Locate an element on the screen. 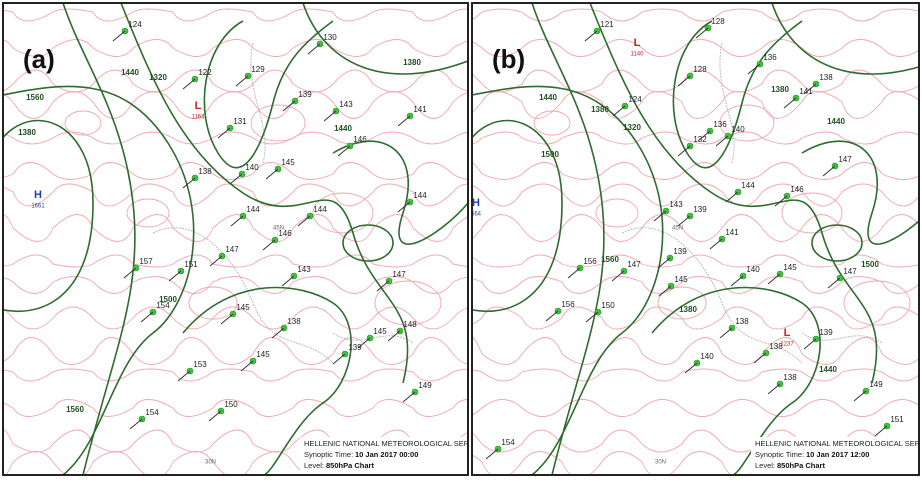 Image resolution: width=922 pixels, height=483 pixels. station-value: 122 is located at coordinates (205, 72).